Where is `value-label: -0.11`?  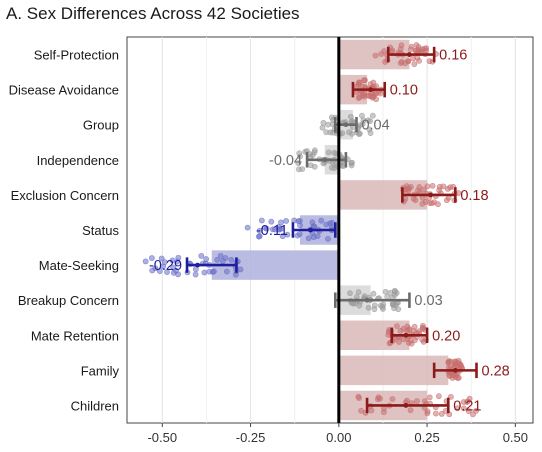 value-label: -0.11 is located at coordinates (272, 231).